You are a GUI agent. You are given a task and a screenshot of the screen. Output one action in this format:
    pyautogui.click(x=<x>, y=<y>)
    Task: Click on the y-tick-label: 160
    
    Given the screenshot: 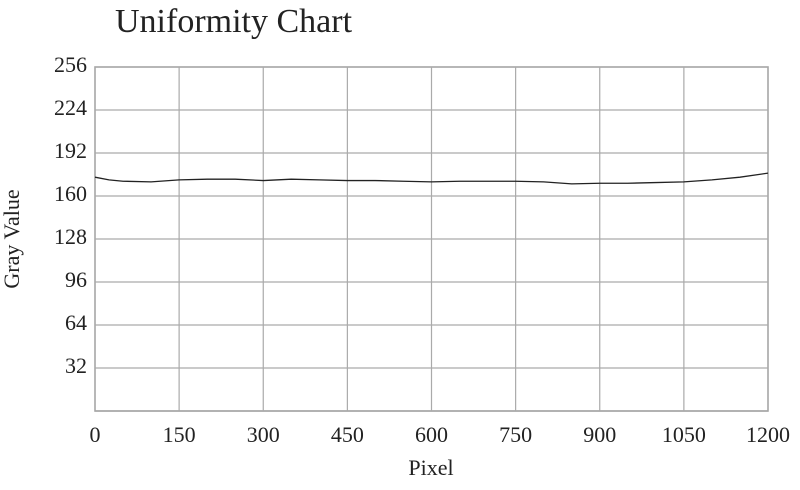 What is the action you would take?
    pyautogui.click(x=70, y=193)
    